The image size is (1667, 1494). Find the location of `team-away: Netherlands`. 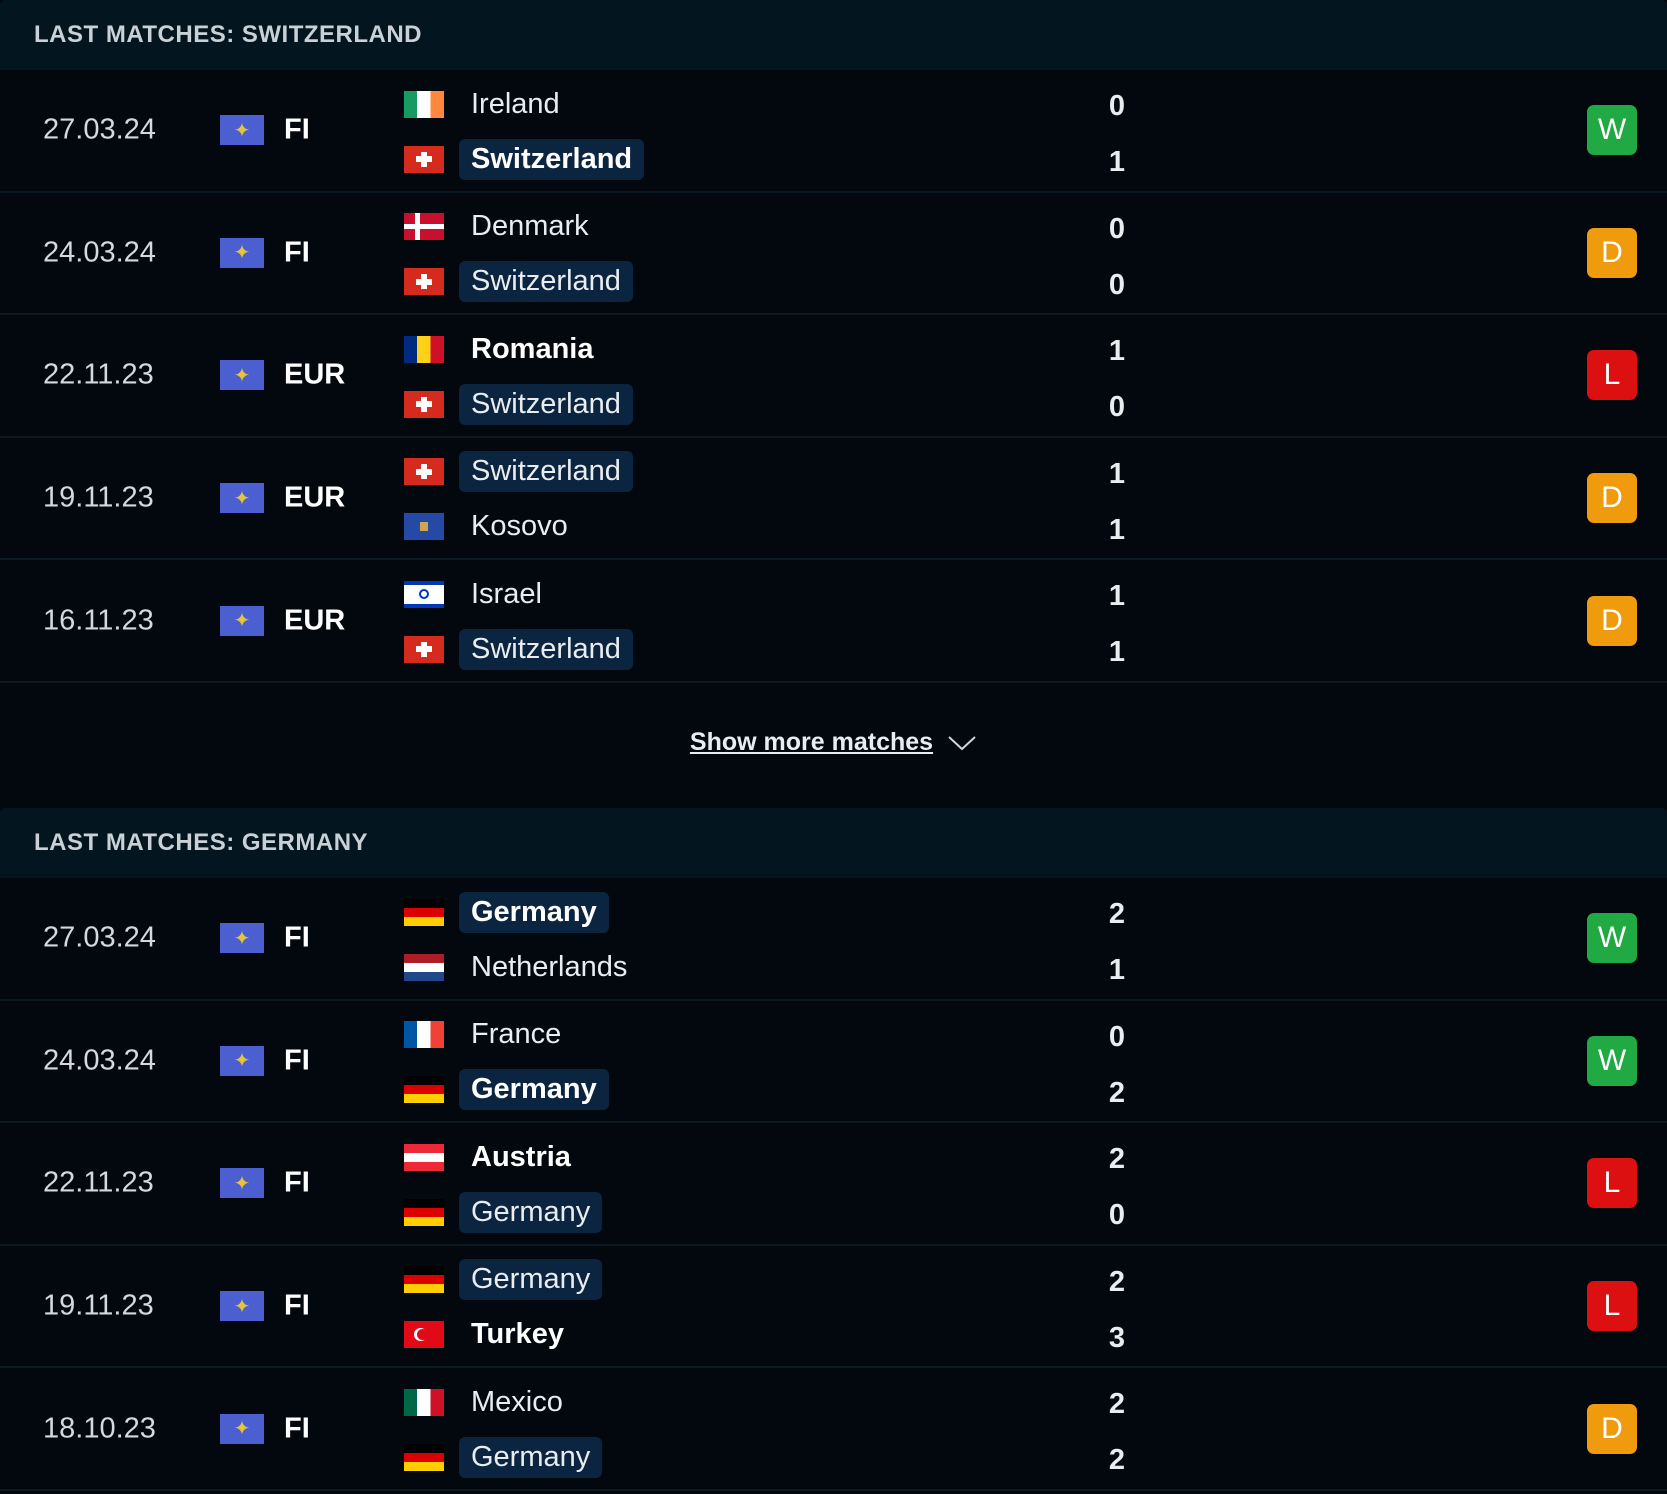

team-away: Netherlands is located at coordinates (521, 967).